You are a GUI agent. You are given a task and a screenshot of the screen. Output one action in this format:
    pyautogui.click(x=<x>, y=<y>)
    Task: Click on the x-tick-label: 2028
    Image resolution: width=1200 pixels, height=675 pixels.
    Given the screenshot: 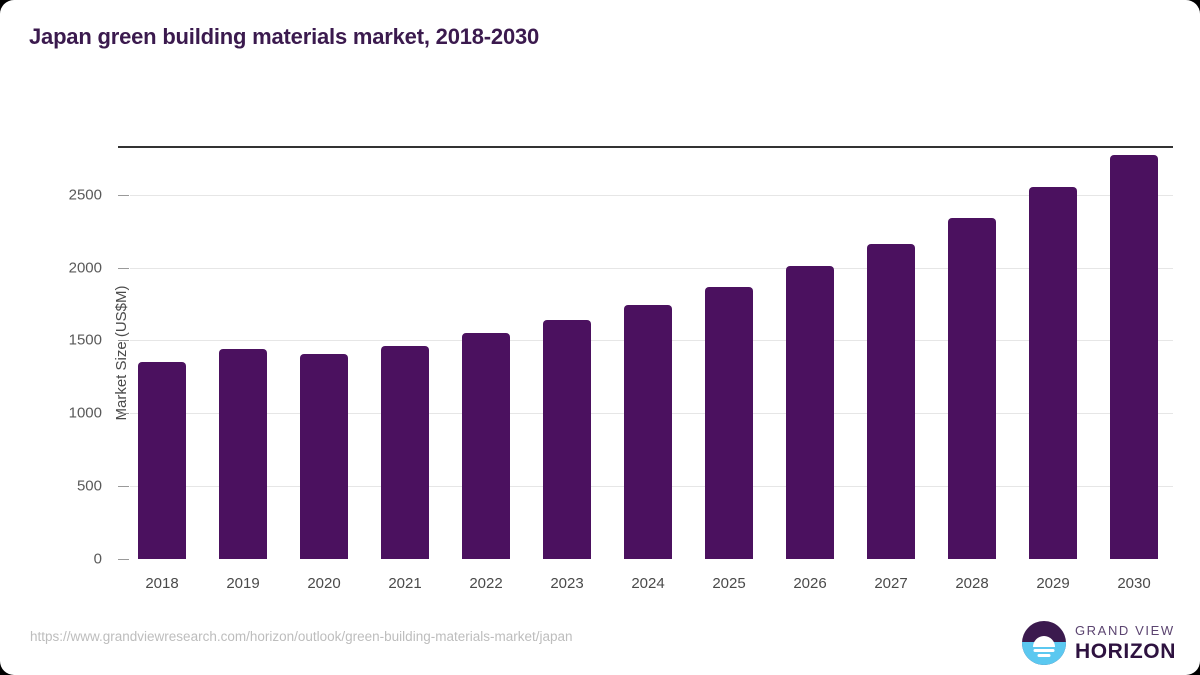 What is the action you would take?
    pyautogui.click(x=972, y=583)
    